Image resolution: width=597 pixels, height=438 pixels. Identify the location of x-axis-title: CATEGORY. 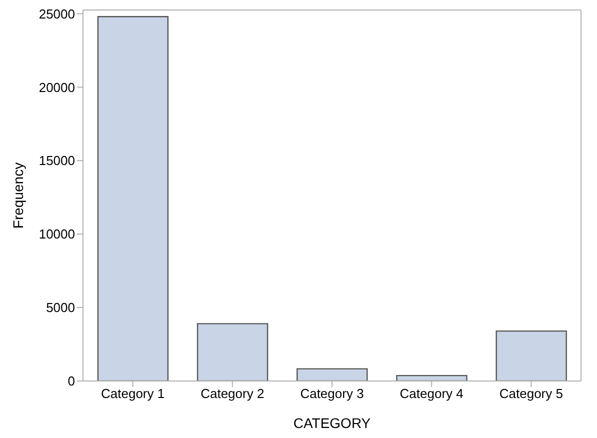
(332, 423).